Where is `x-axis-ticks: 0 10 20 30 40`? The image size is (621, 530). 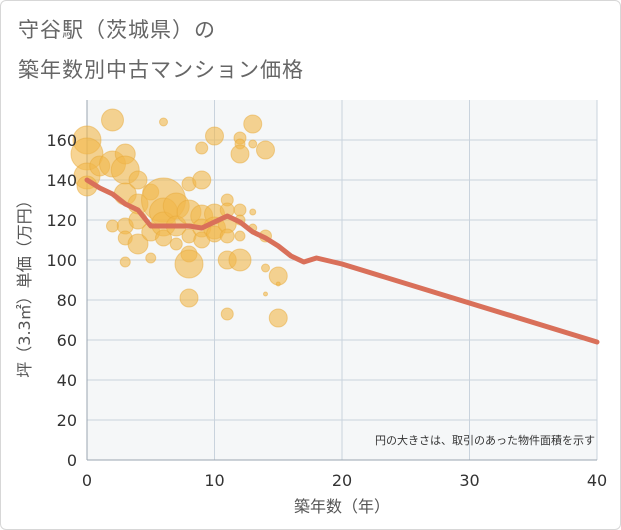 x-axis-ticks: 0 10 20 30 40 is located at coordinates (344, 480).